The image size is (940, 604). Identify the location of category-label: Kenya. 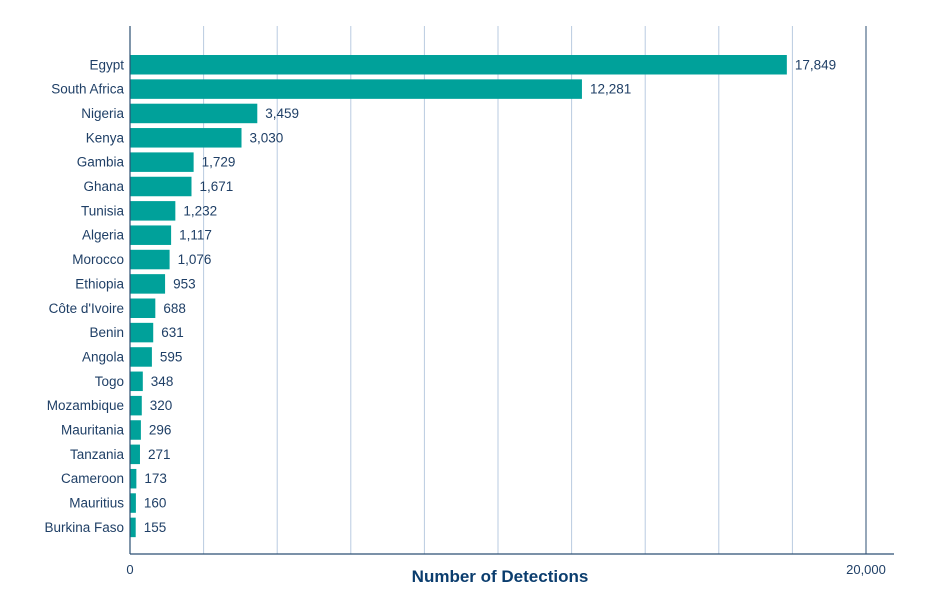
(105, 137).